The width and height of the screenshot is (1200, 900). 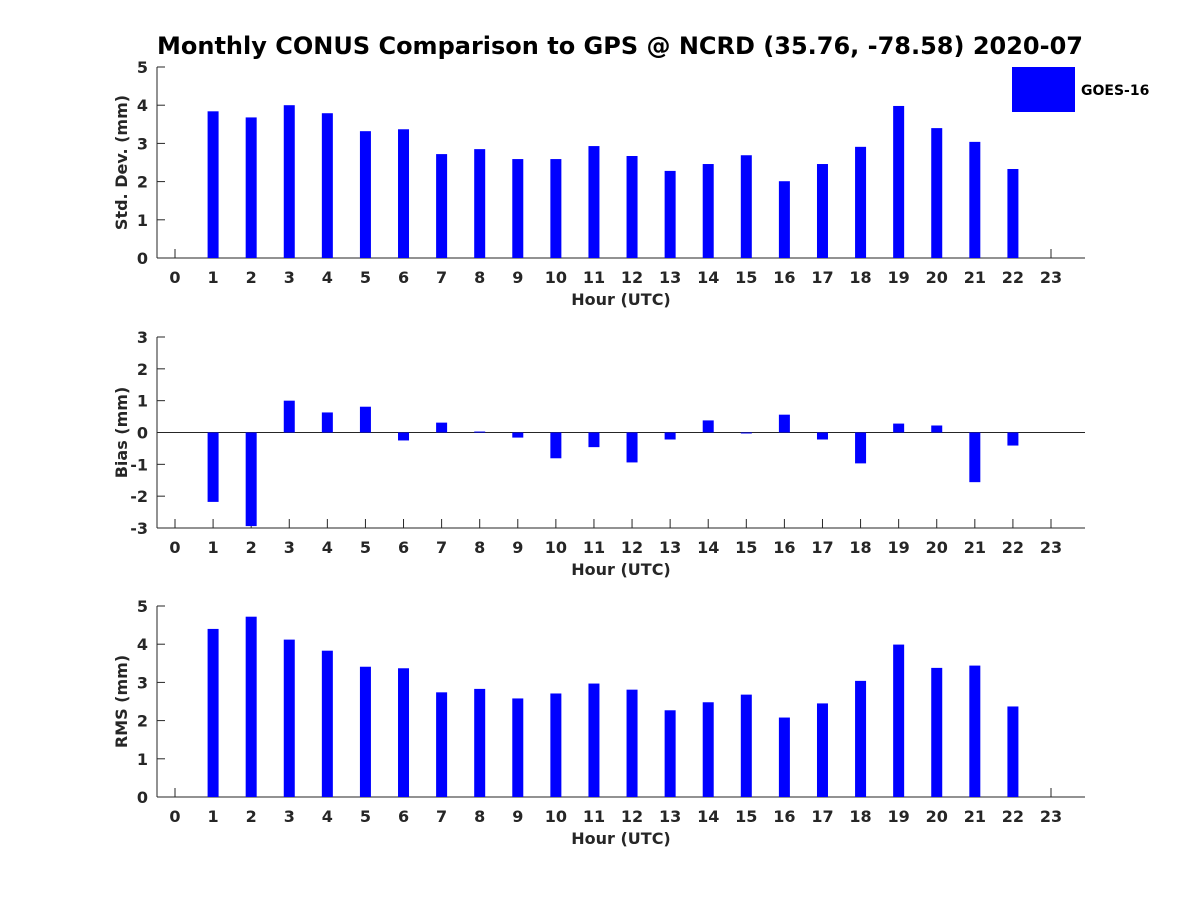 I want to click on x-axis-label: Hour (UTC), so click(x=621, y=838).